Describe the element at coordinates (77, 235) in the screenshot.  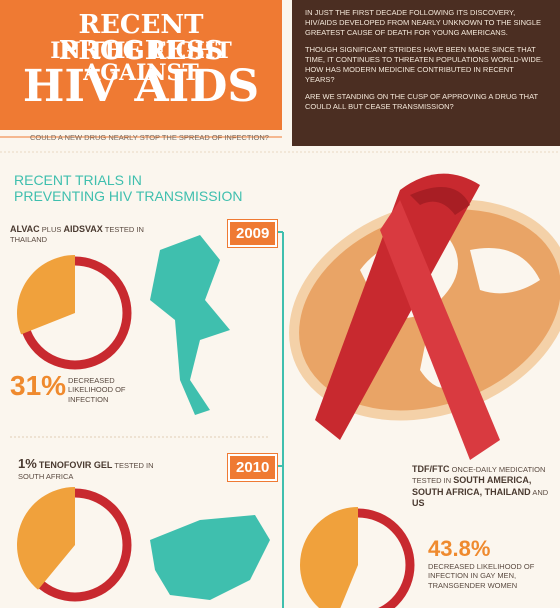
I see `text: TESTED IN THAILAND` at that location.